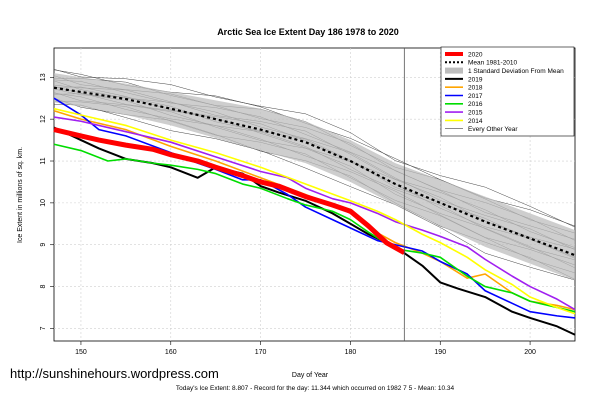 This screenshot has height=400, width=601. Describe the element at coordinates (310, 375) in the screenshot. I see `x-axis-label: Day of Year` at that location.